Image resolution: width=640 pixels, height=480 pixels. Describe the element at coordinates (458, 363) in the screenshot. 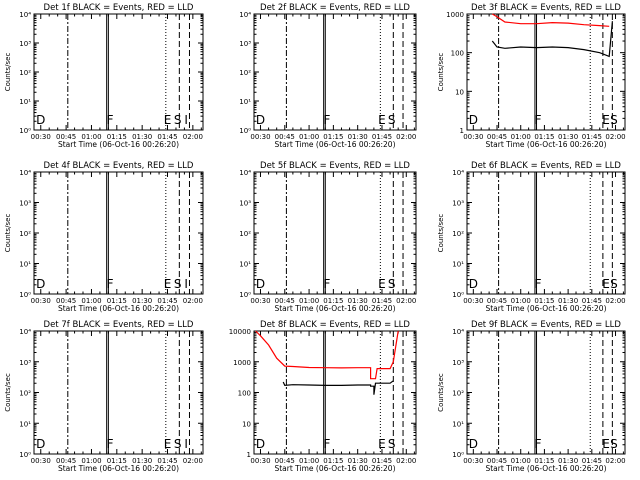

I see `y-tick-label: 10³` at that location.